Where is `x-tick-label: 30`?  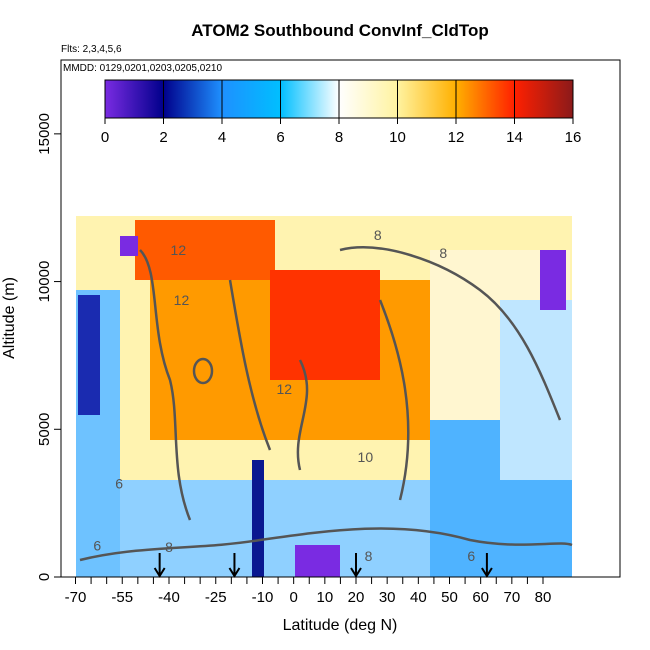 x-tick-label: 30 is located at coordinates (387, 597).